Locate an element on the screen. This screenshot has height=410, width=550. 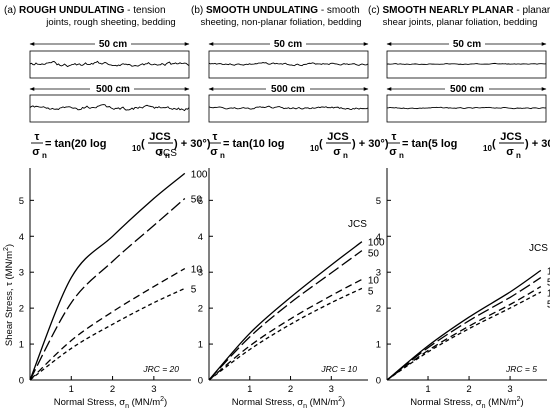
profile-box-500cm is located at coordinates (109, 108).